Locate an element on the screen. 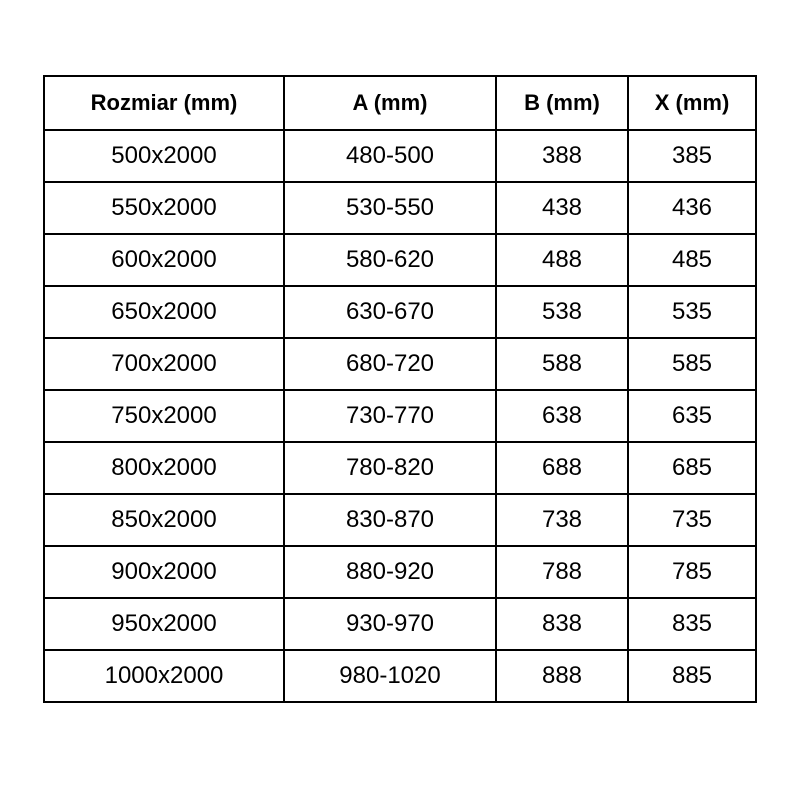 The image size is (800, 800). header-row: Rozmiar (mm) A (mm) B (mm) X (mm) is located at coordinates (400, 103).